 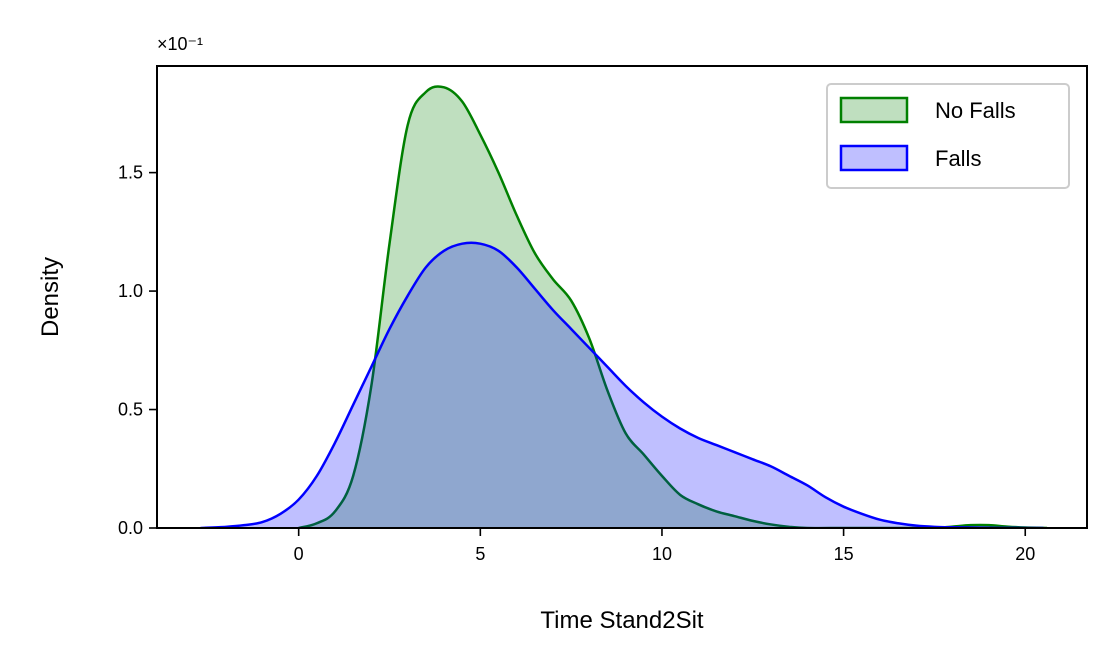 What do you see at coordinates (130, 173) in the screenshot?
I see `y-tick-label: 1.5` at bounding box center [130, 173].